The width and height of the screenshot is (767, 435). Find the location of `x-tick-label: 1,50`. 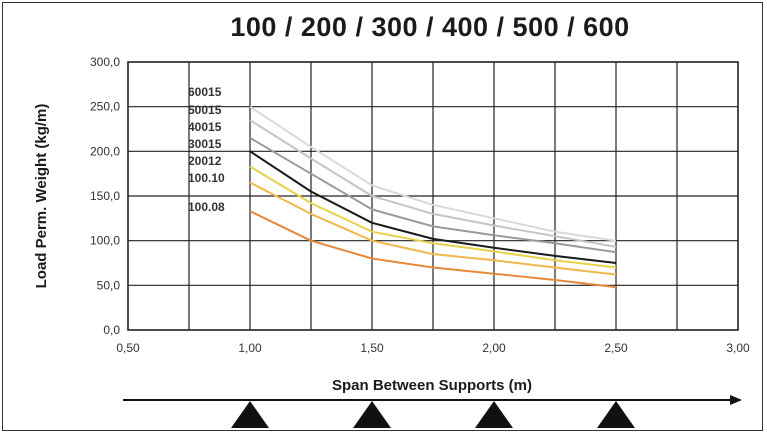

x-tick-label: 1,50 is located at coordinates (372, 348).